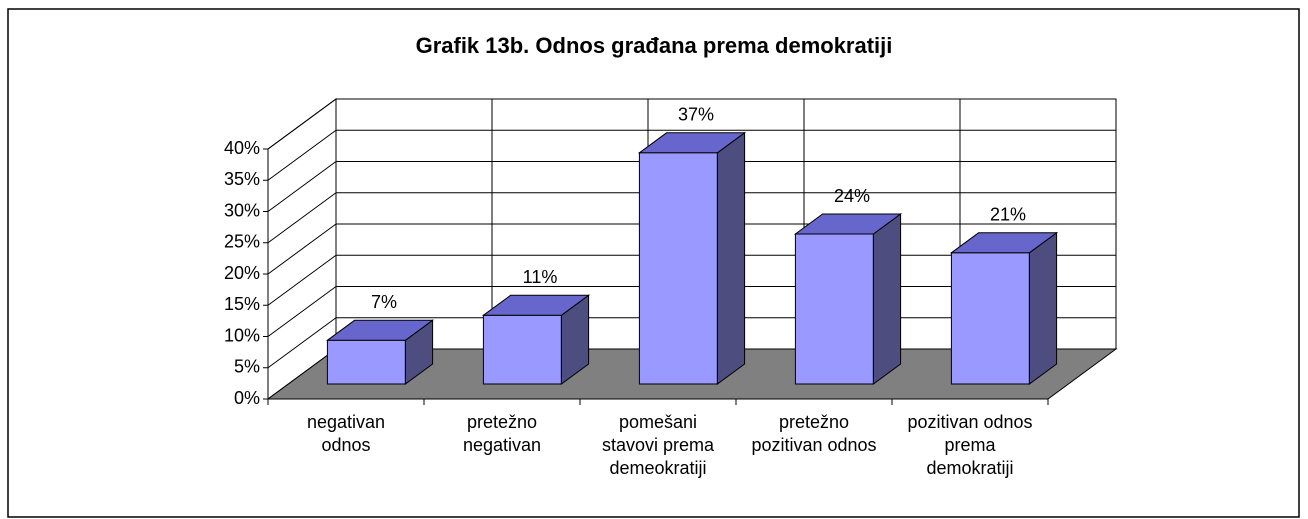  What do you see at coordinates (242, 304) in the screenshot?
I see `y-tick-label: 15%` at bounding box center [242, 304].